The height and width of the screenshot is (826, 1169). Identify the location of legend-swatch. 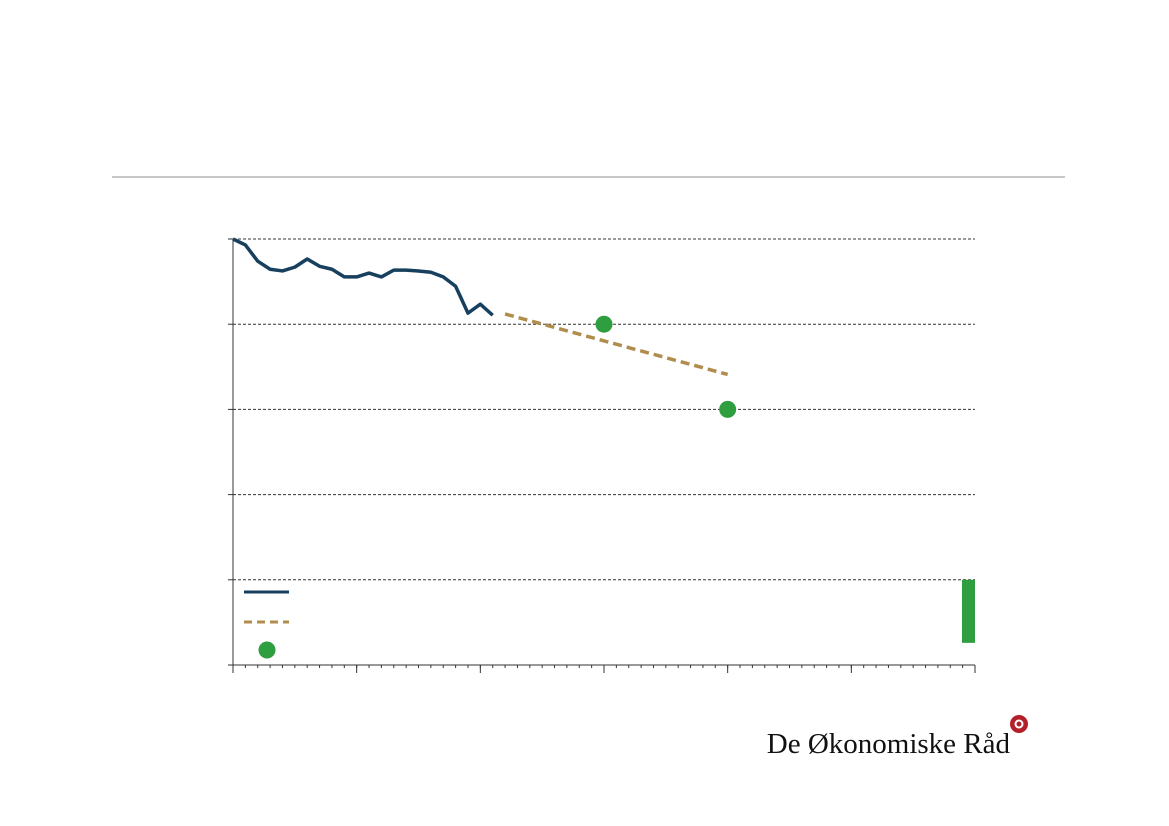
(267, 650).